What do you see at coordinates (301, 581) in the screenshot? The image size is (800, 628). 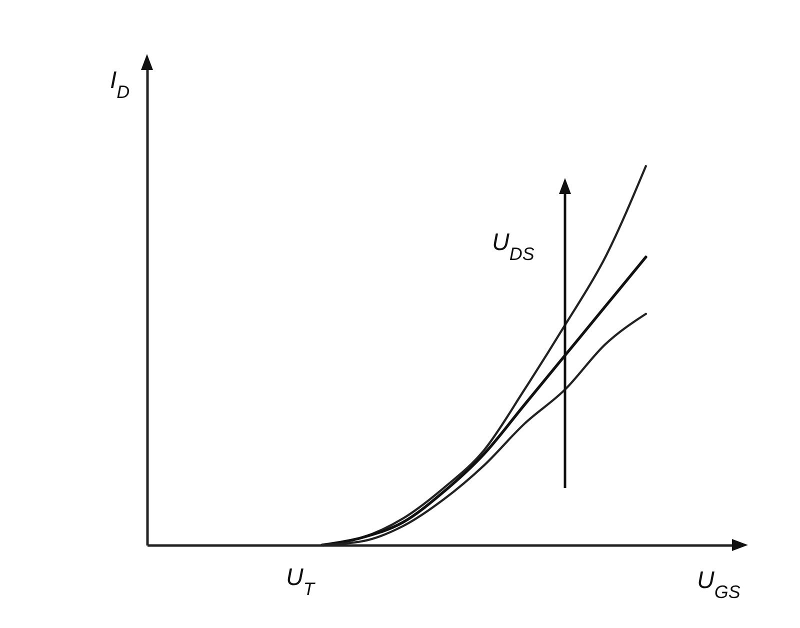 I see `text: U$_{T}$` at bounding box center [301, 581].